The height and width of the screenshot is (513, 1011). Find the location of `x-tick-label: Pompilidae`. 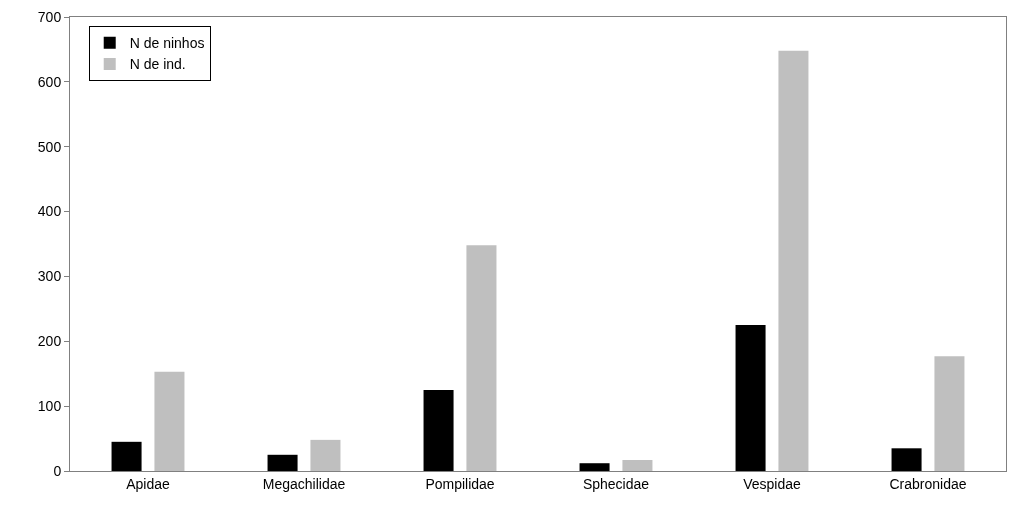

x-tick-label: Pompilidae is located at coordinates (460, 483).